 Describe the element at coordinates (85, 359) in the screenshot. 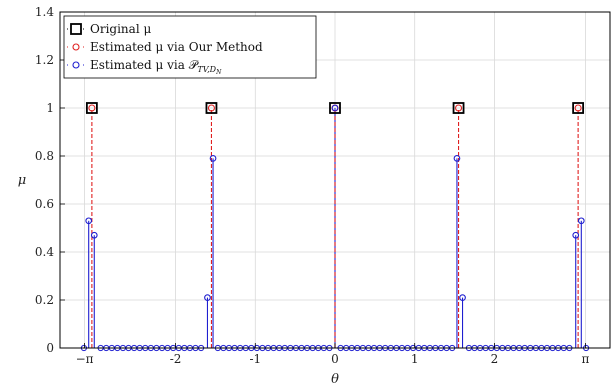

I see `x-tick-label: −π` at that location.